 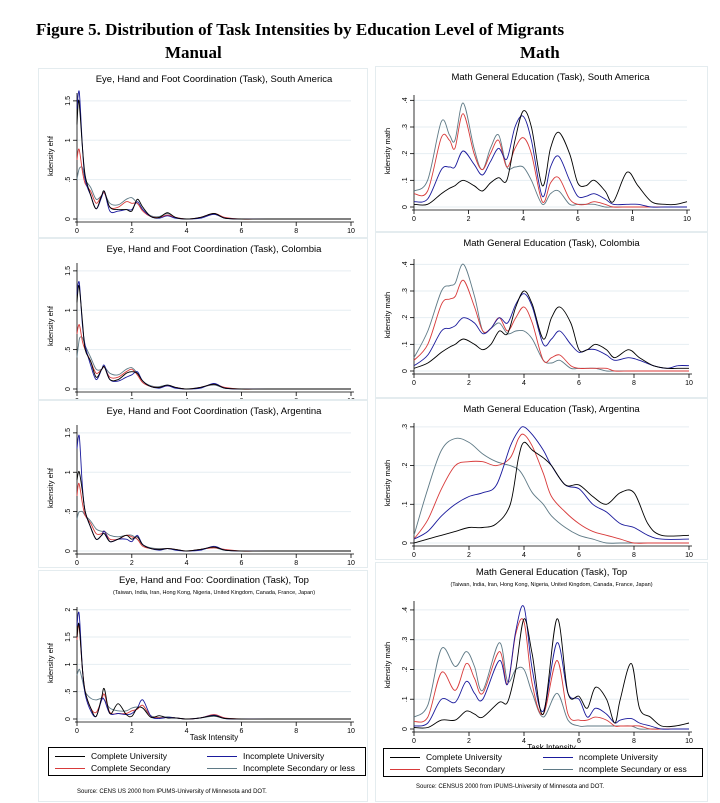 What do you see at coordinates (284, 756) in the screenshot?
I see `legend-label: Incomplete University` at bounding box center [284, 756].